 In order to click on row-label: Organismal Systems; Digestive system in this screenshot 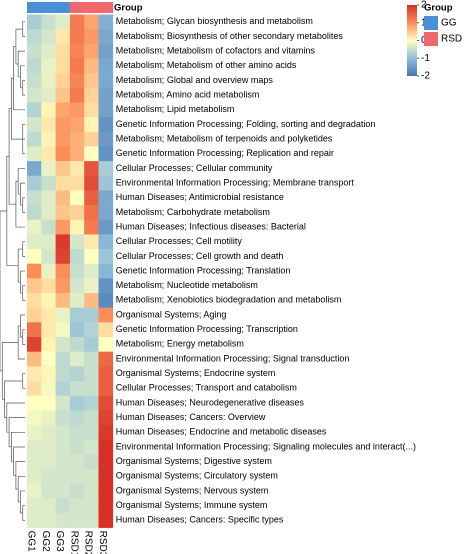, I will do `click(194, 461)`.